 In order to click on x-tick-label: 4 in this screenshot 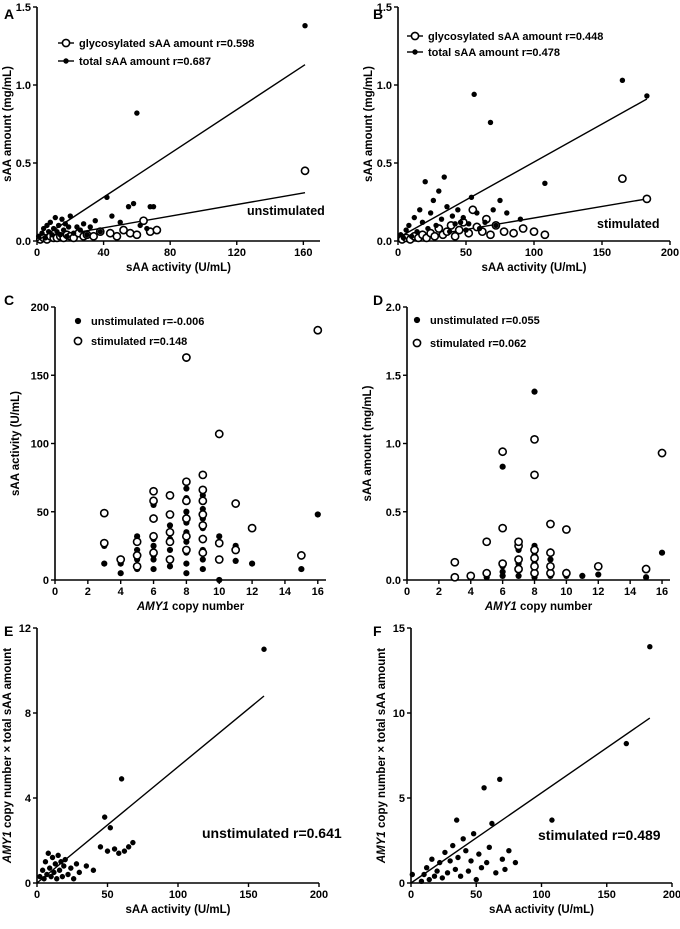, I will do `click(121, 592)`.